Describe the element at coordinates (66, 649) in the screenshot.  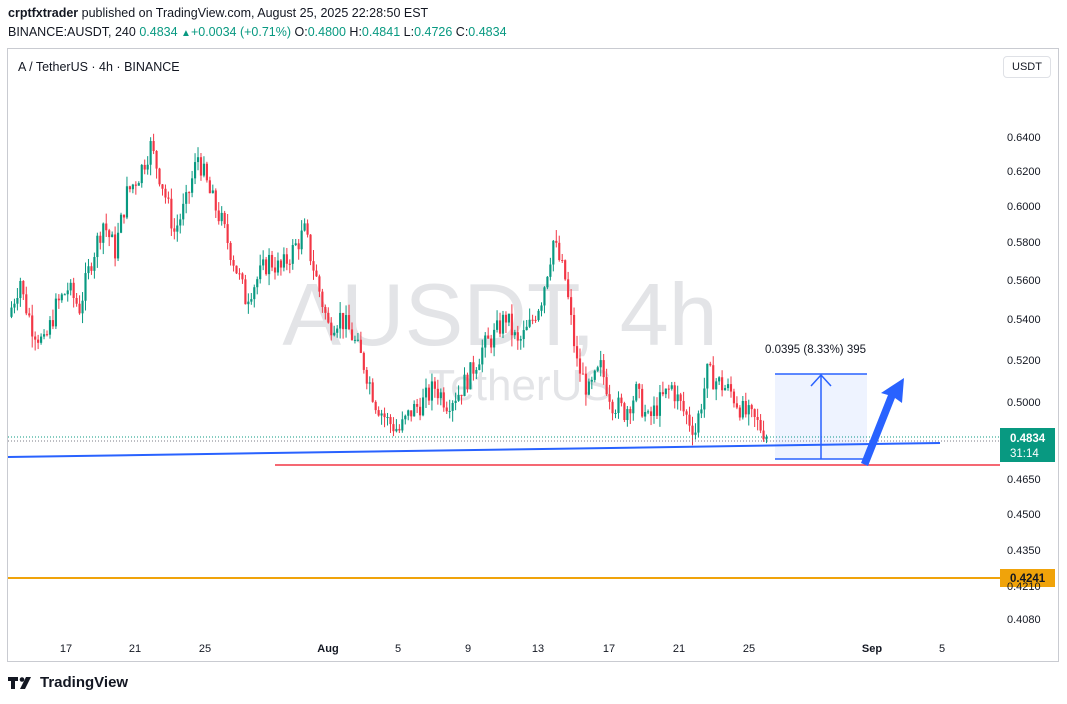
I see `x-tick-label: 17` at that location.